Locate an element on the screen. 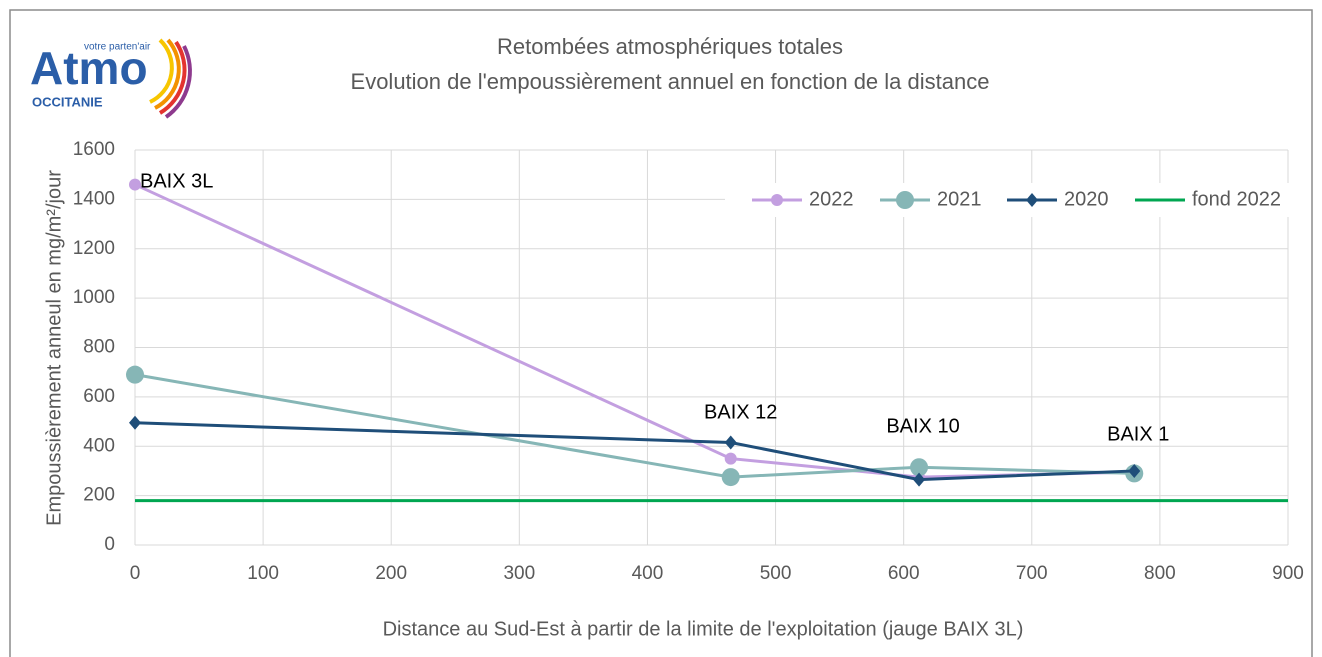 Image resolution: width=1322 pixels, height=657 pixels. legend-label: 2021 is located at coordinates (959, 199).